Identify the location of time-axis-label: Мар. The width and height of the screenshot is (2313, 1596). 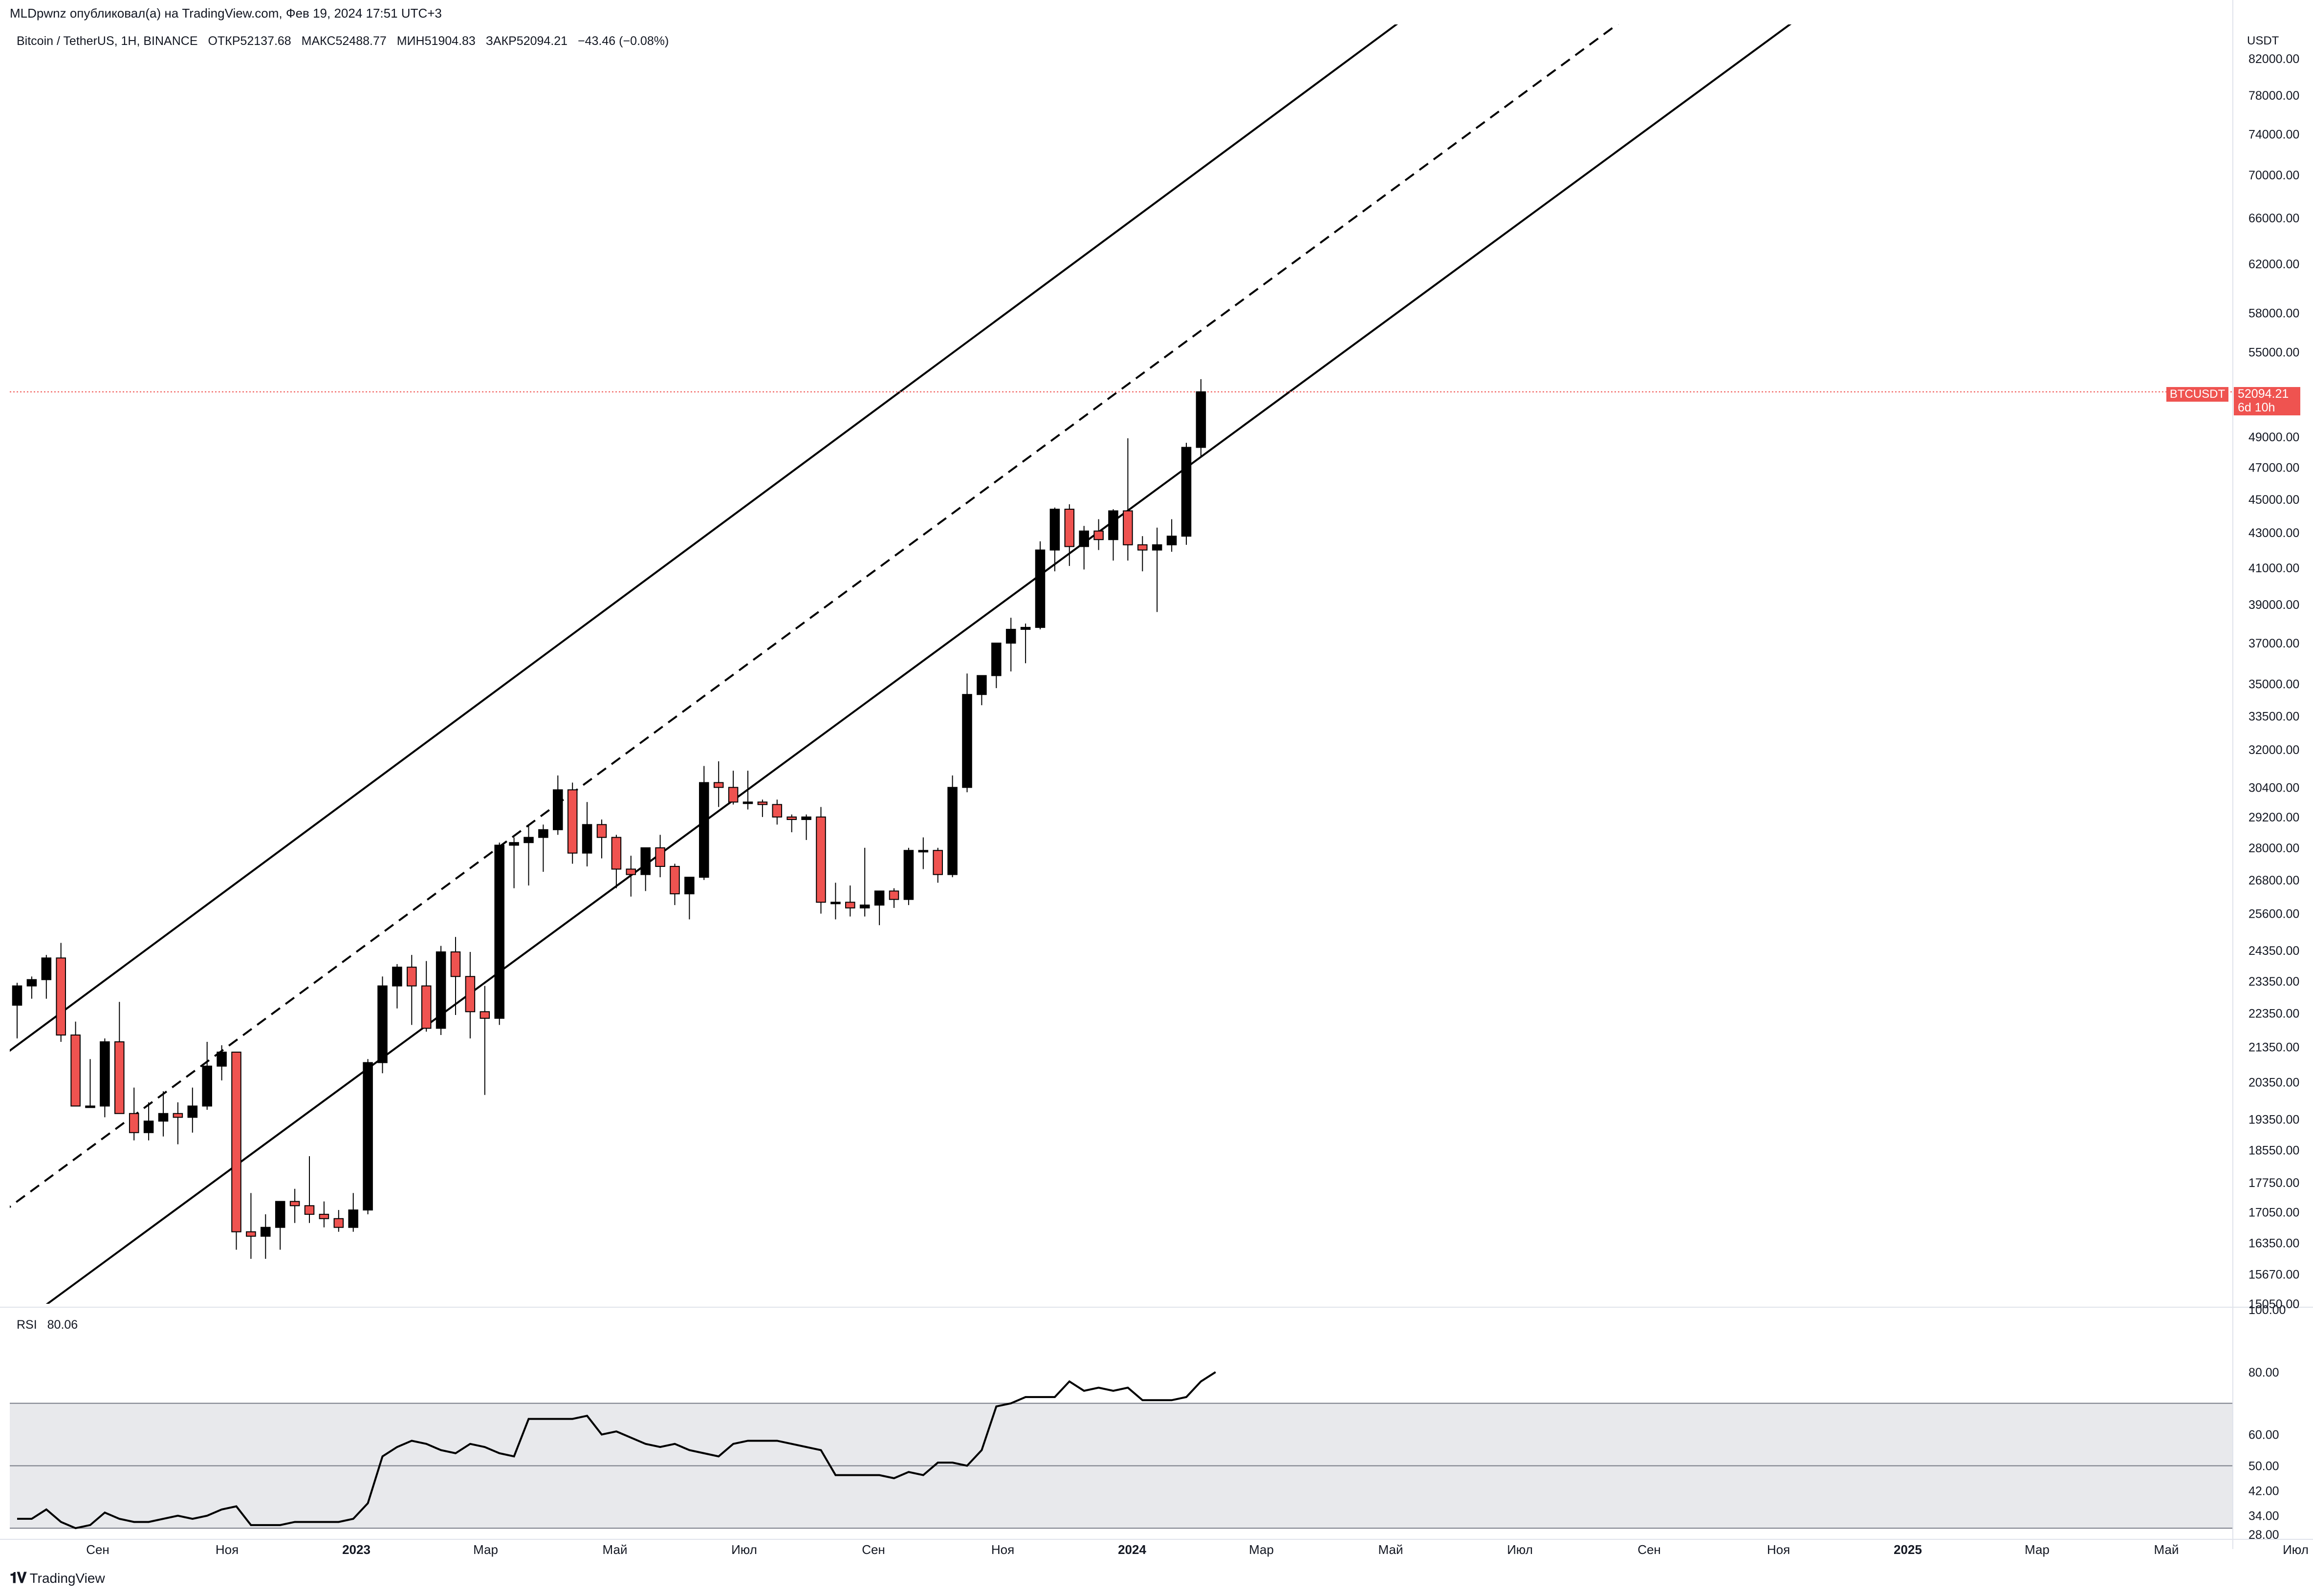
(485, 1549).